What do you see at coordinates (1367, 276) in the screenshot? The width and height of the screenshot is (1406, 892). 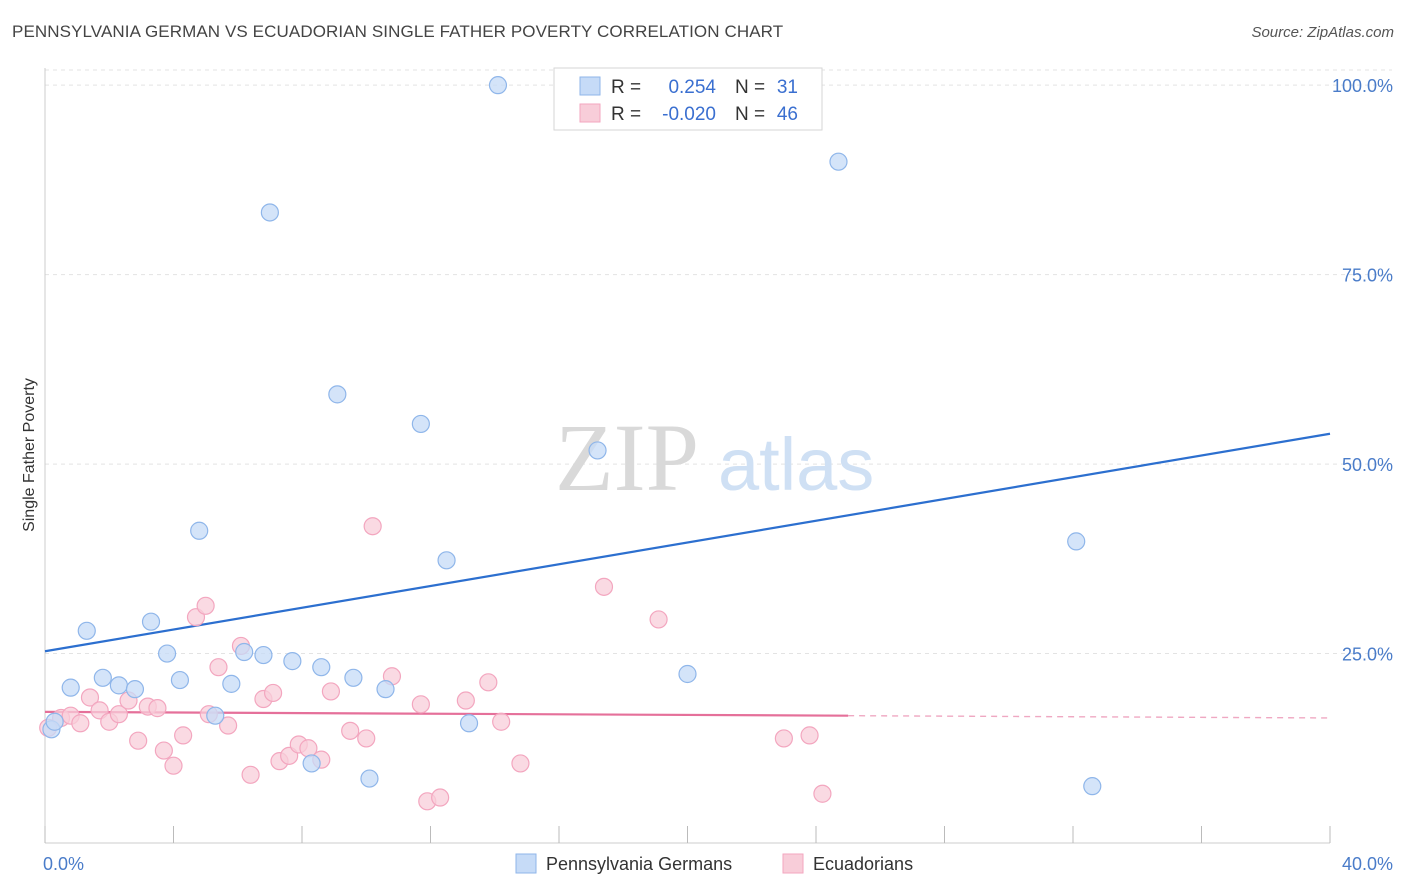 I see `y-tick-label-2: 75.0%` at bounding box center [1367, 276].